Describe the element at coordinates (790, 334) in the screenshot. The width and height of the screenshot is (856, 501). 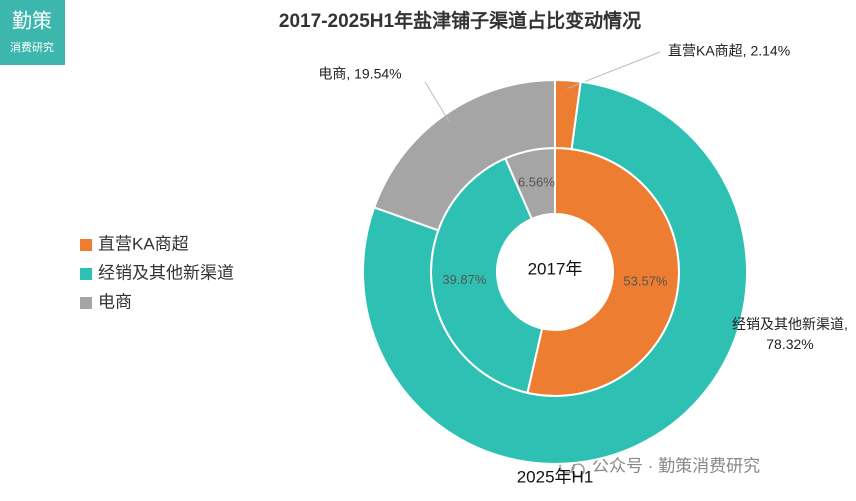
I see `data-label: 经销及其他新渠道, 78.32%` at that location.